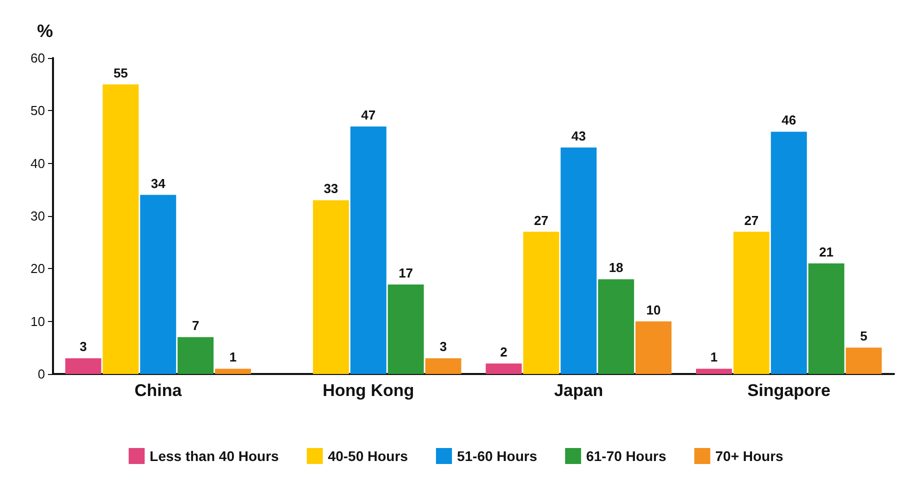 This screenshot has width=912, height=482. What do you see at coordinates (41, 374) in the screenshot?
I see `y-tick-label: 0` at bounding box center [41, 374].